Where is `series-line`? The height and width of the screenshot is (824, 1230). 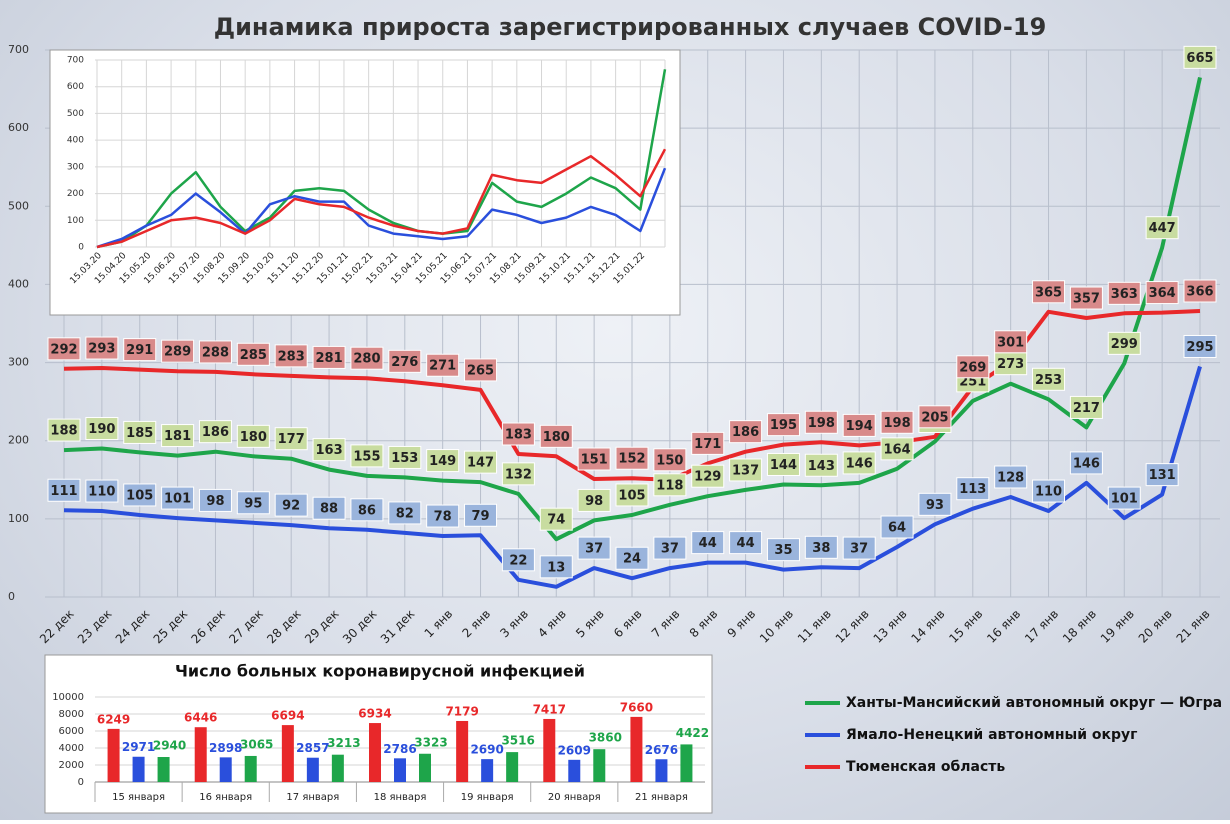
series-line is located at coordinates (381, 198).